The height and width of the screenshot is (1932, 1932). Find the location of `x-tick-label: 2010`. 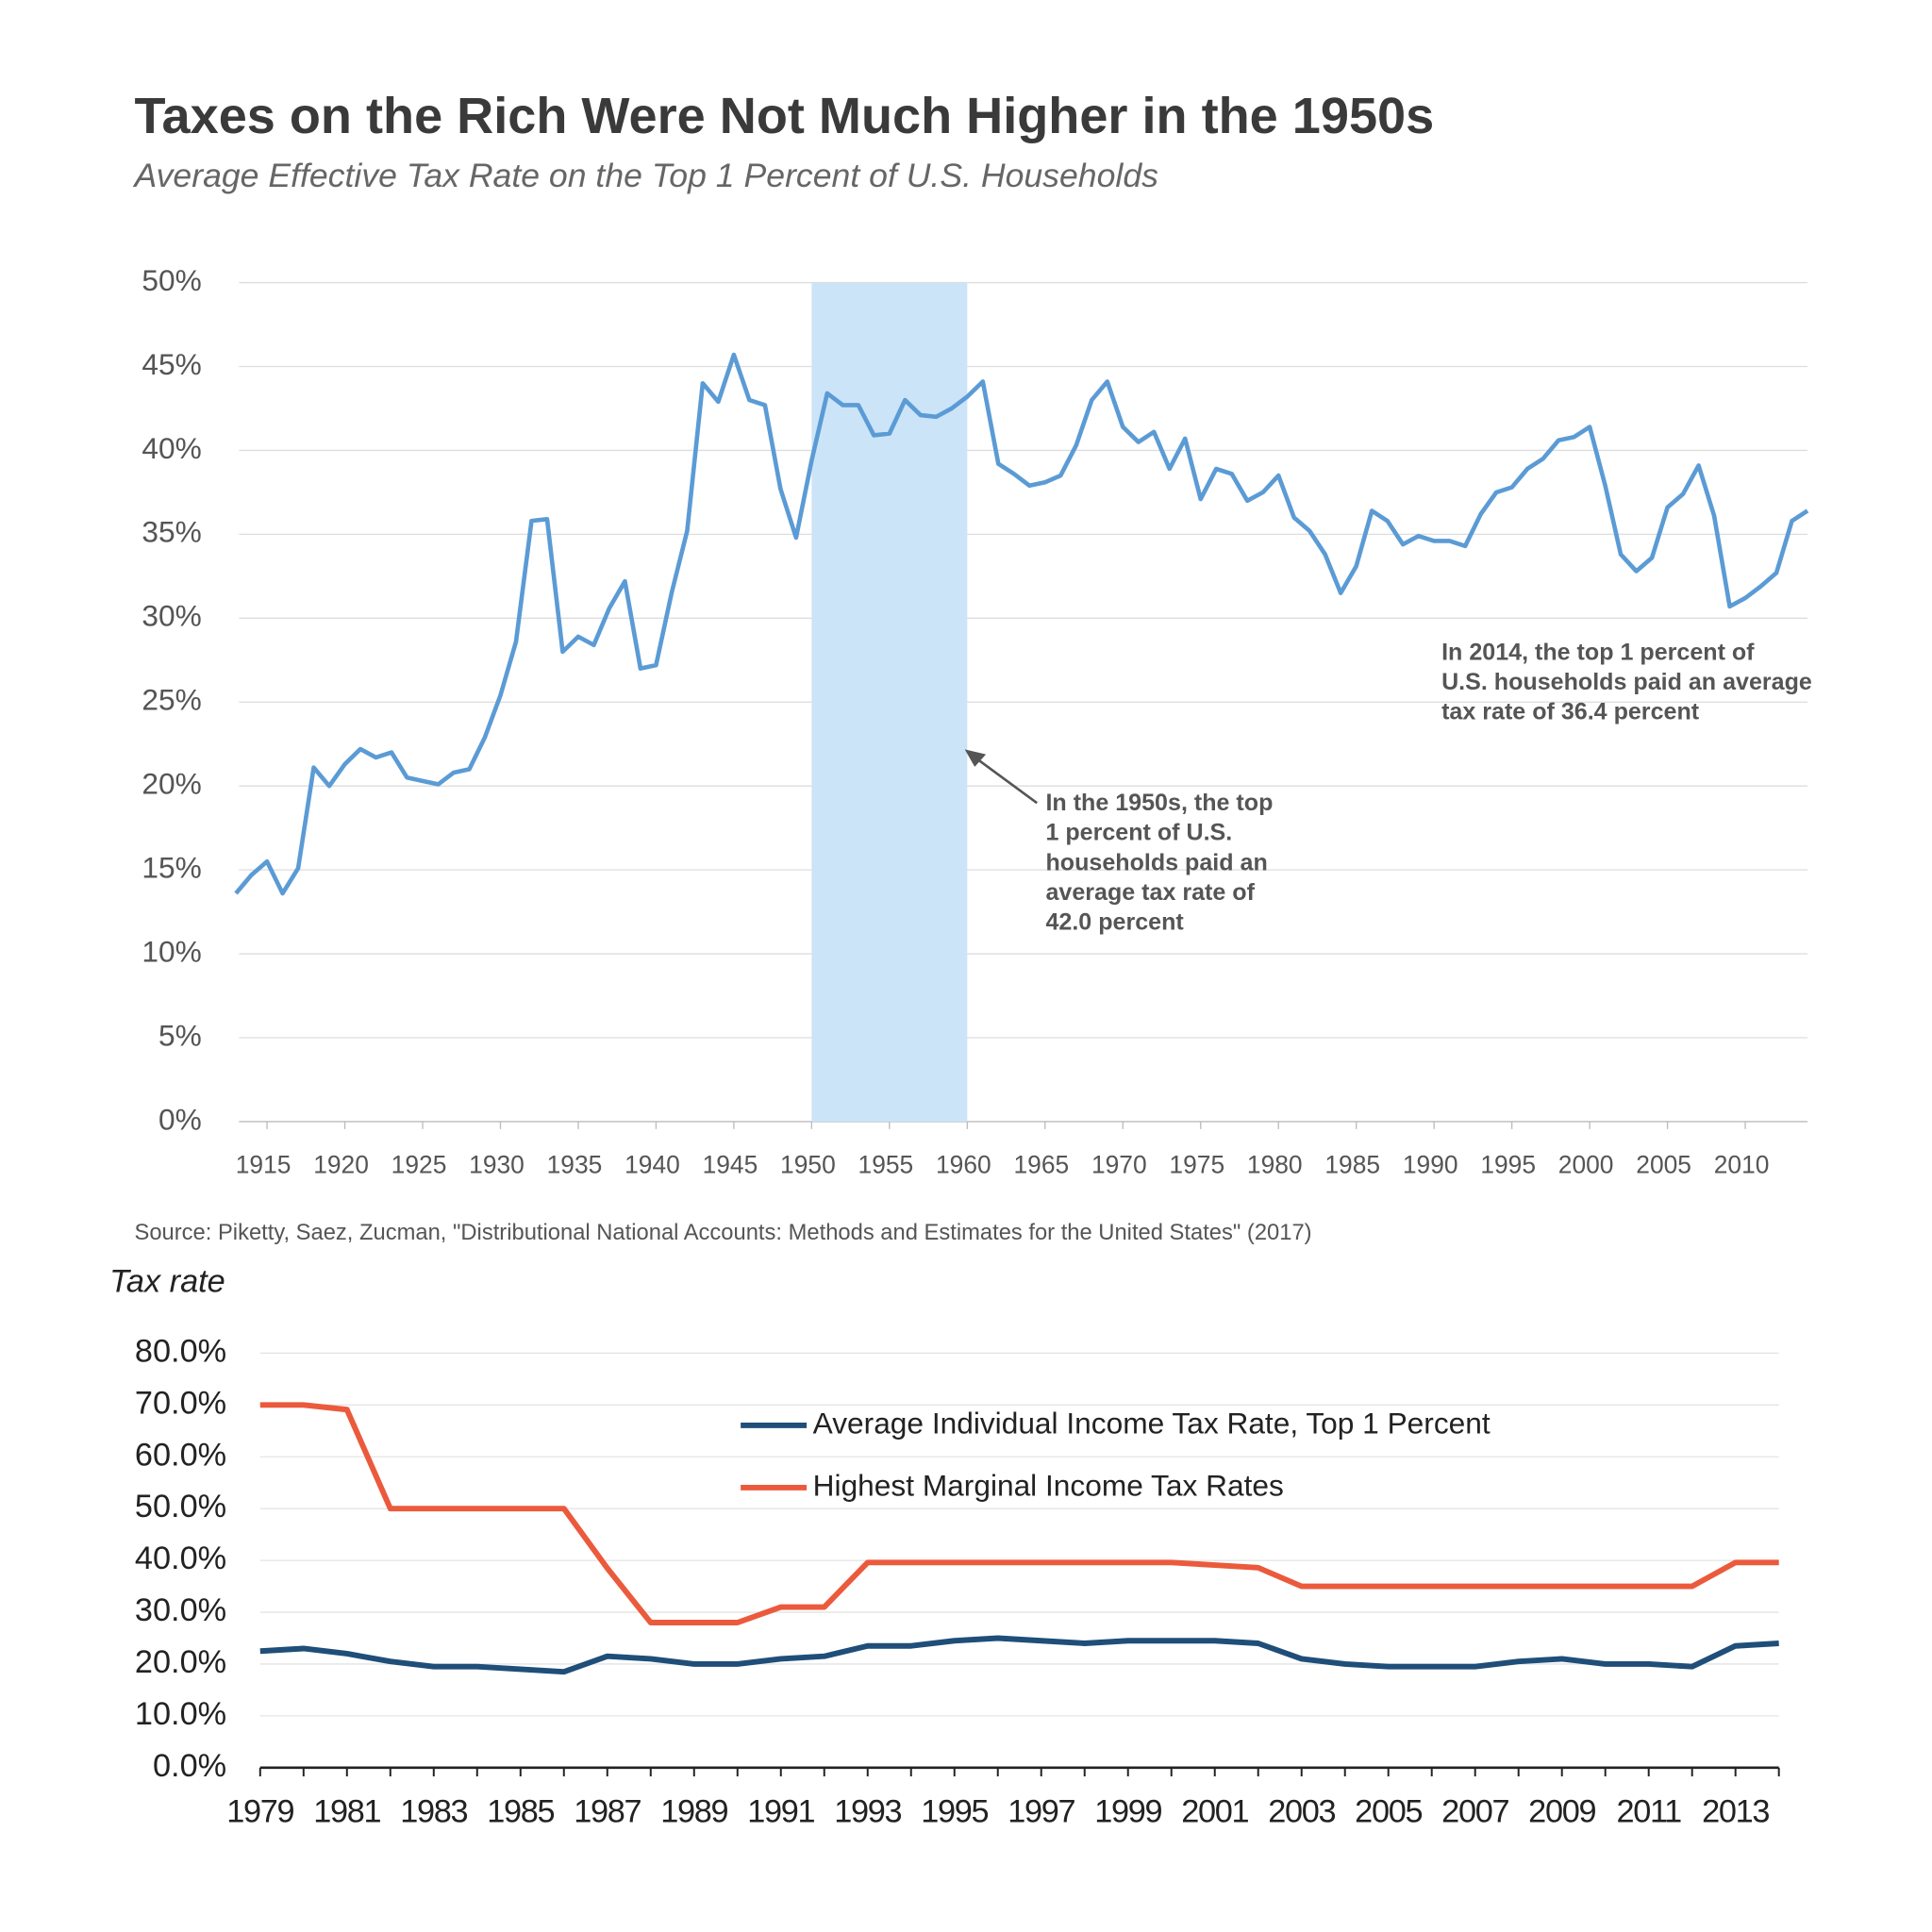

x-tick-label: 2010 is located at coordinates (1742, 1164).